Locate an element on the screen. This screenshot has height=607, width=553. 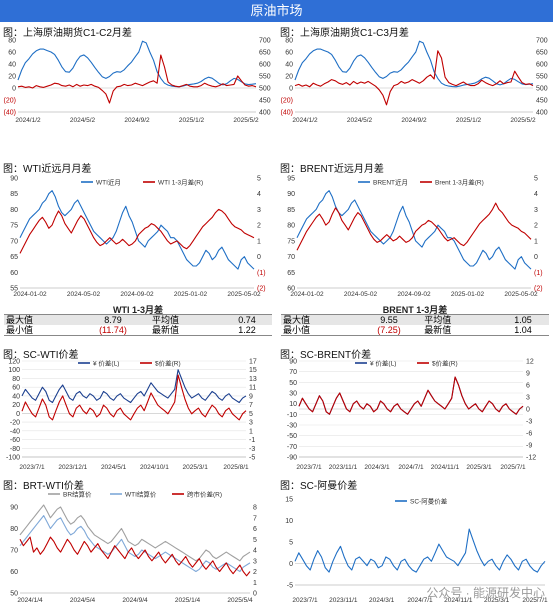
y-tick-left: -30 is located at coordinates (292, 426).